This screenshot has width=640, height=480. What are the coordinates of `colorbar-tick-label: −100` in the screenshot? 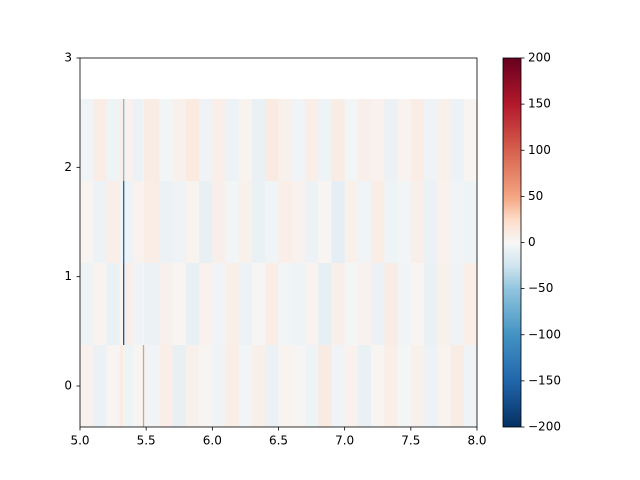 It's located at (544, 334).